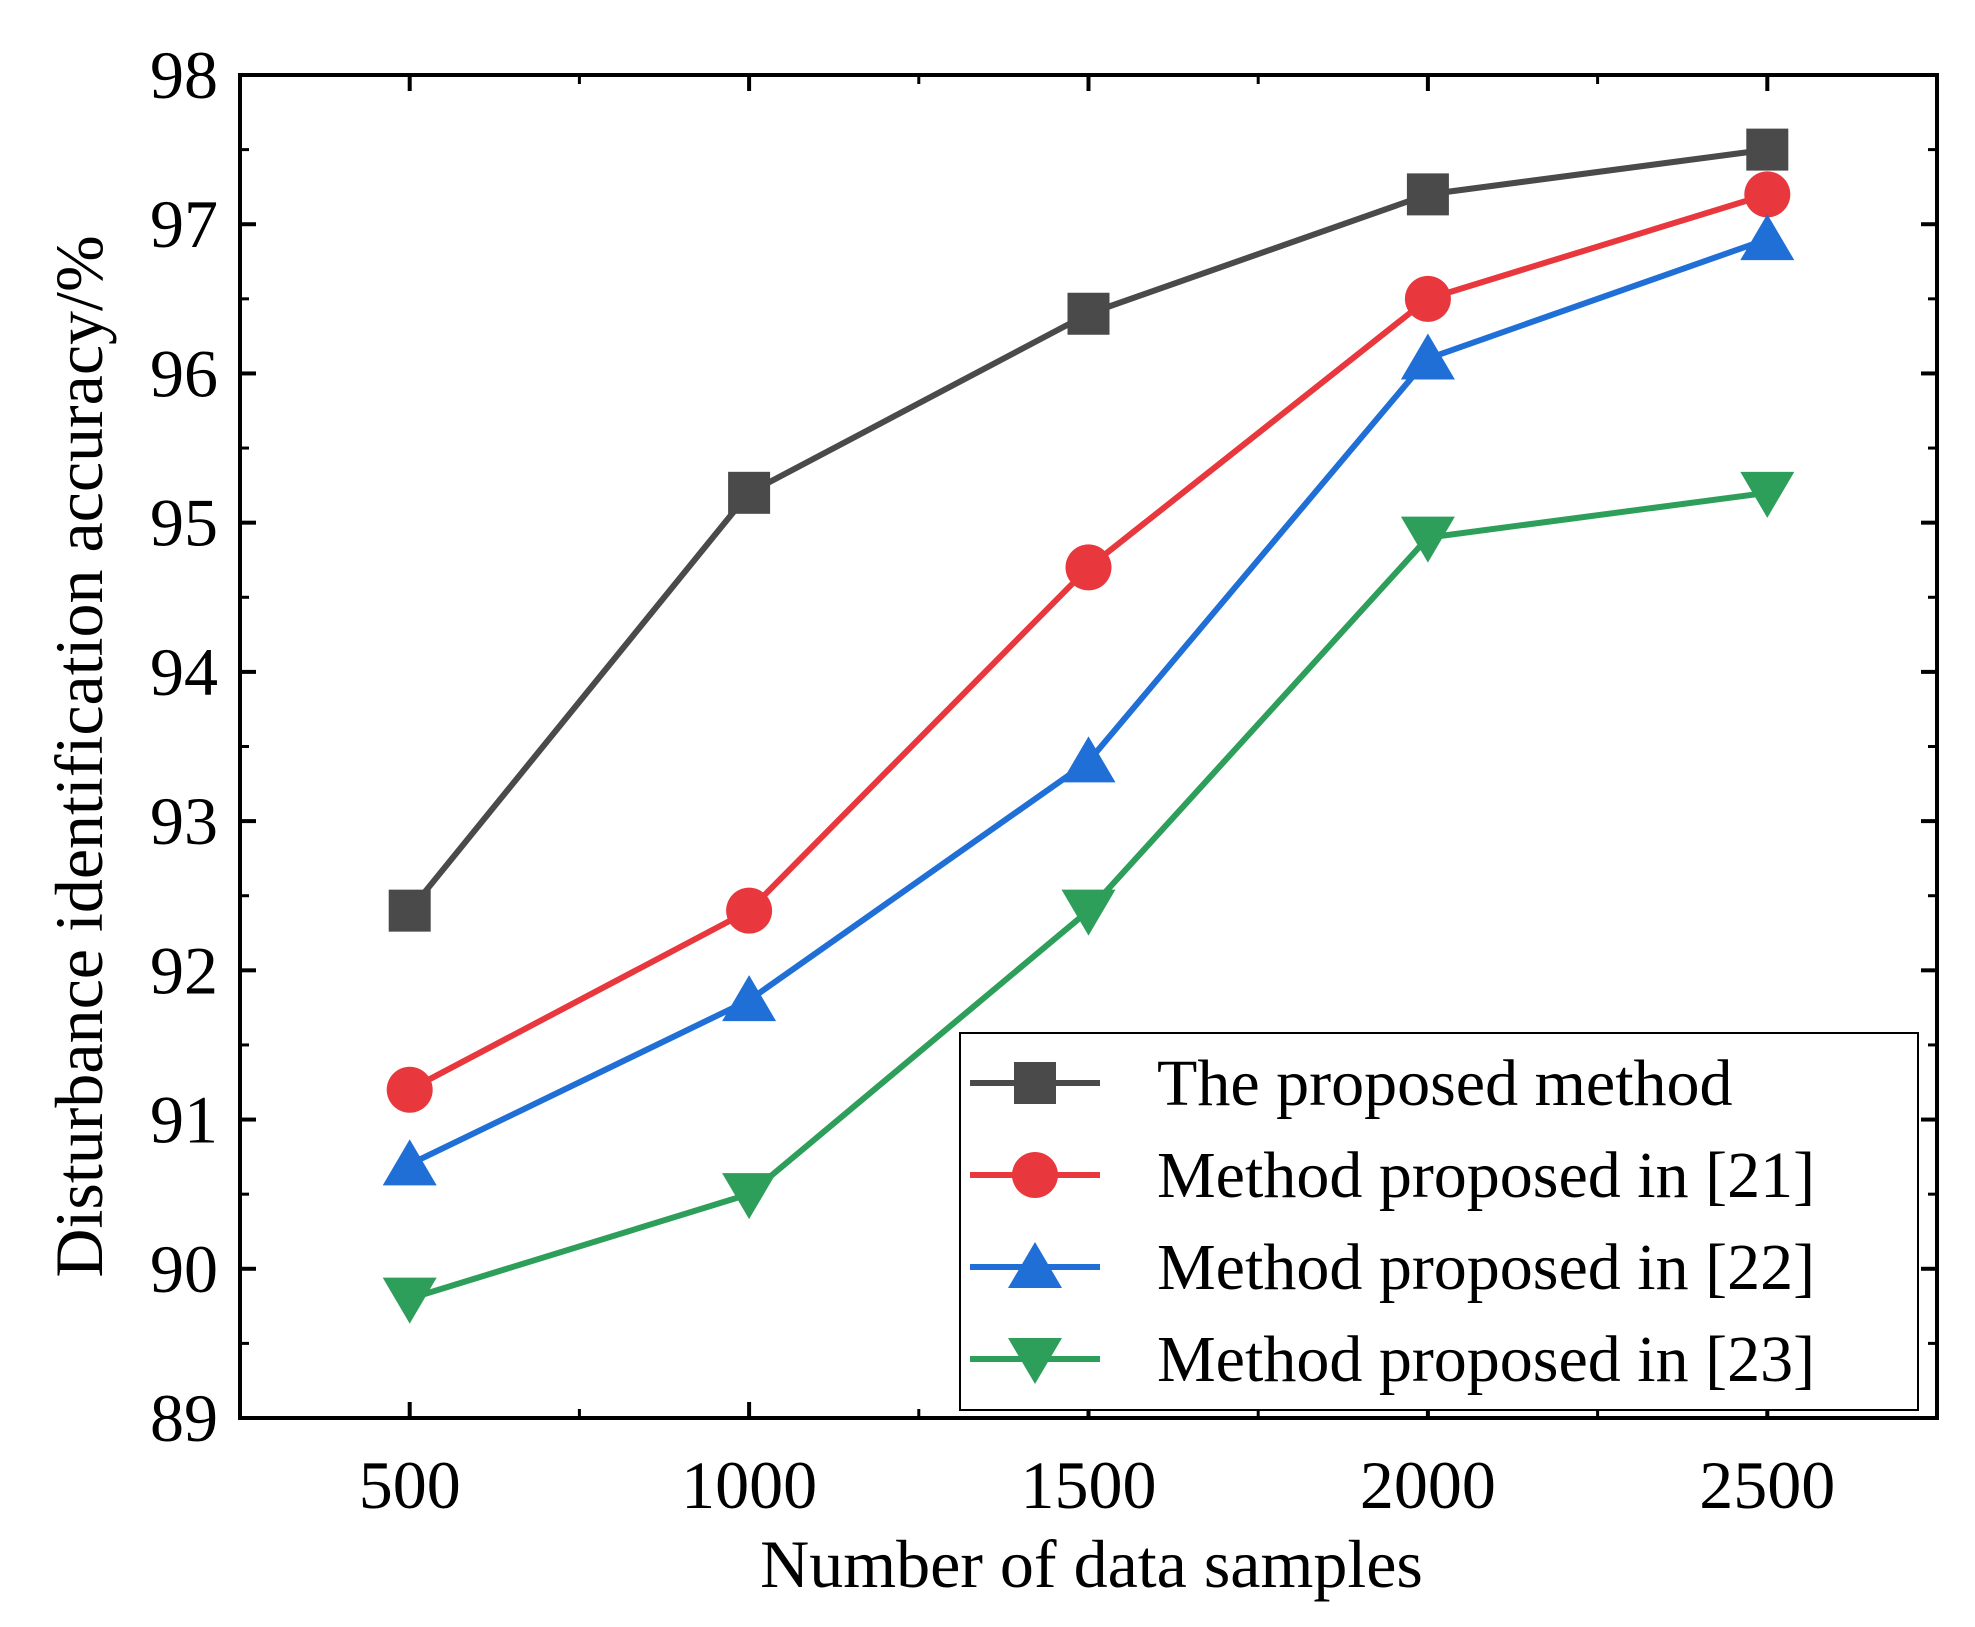 The width and height of the screenshot is (1975, 1627). I want to click on legend-label-3: Method proposed in [23], so click(1486, 1359).